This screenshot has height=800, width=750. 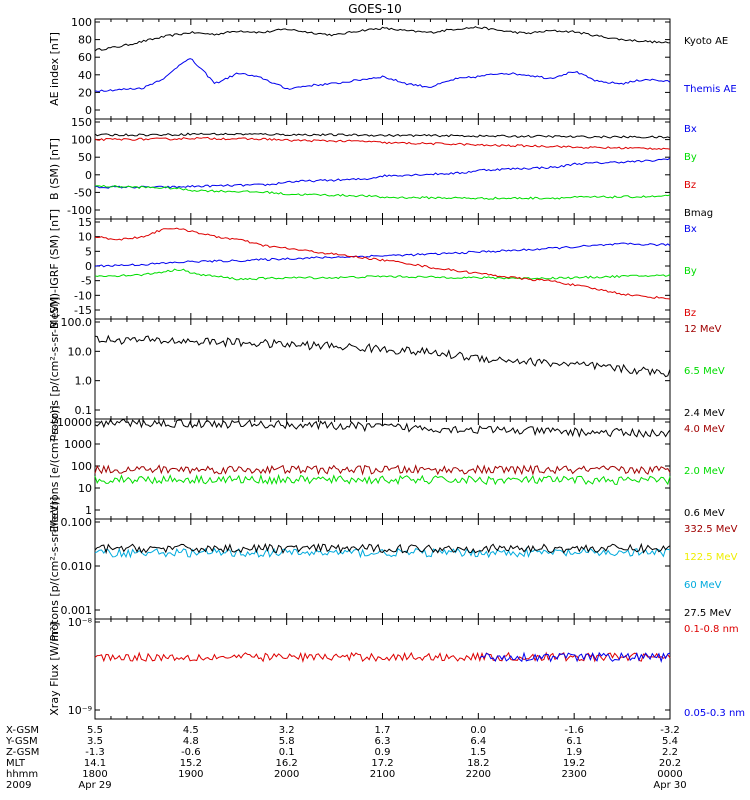 I want to click on y-tick-label: 150, so click(x=81, y=122).